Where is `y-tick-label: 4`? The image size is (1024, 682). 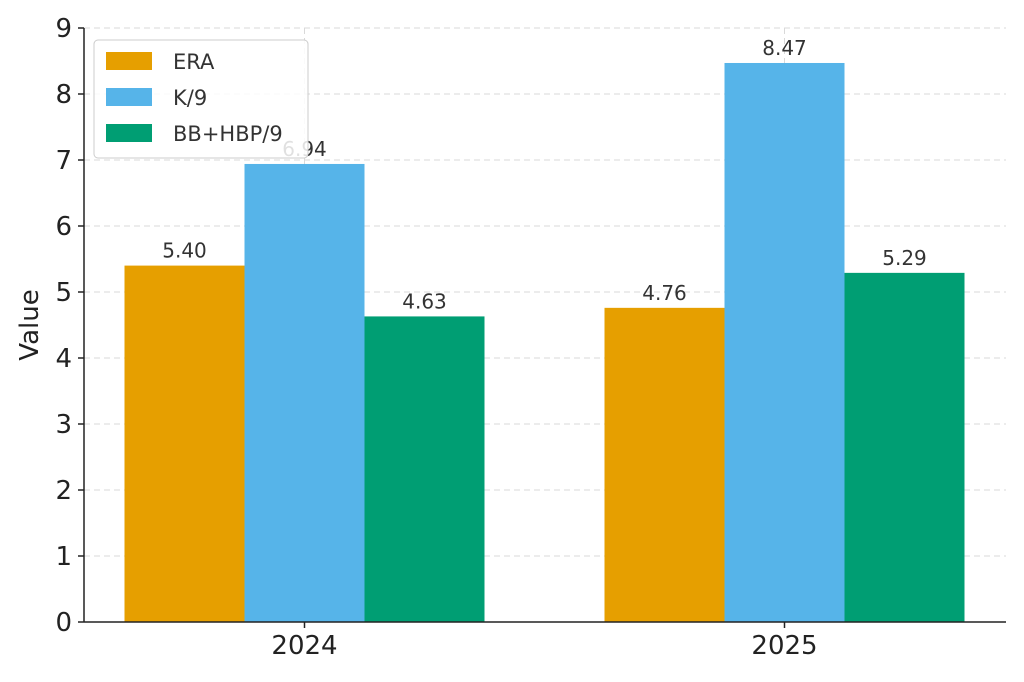 y-tick-label: 4 is located at coordinates (63, 359).